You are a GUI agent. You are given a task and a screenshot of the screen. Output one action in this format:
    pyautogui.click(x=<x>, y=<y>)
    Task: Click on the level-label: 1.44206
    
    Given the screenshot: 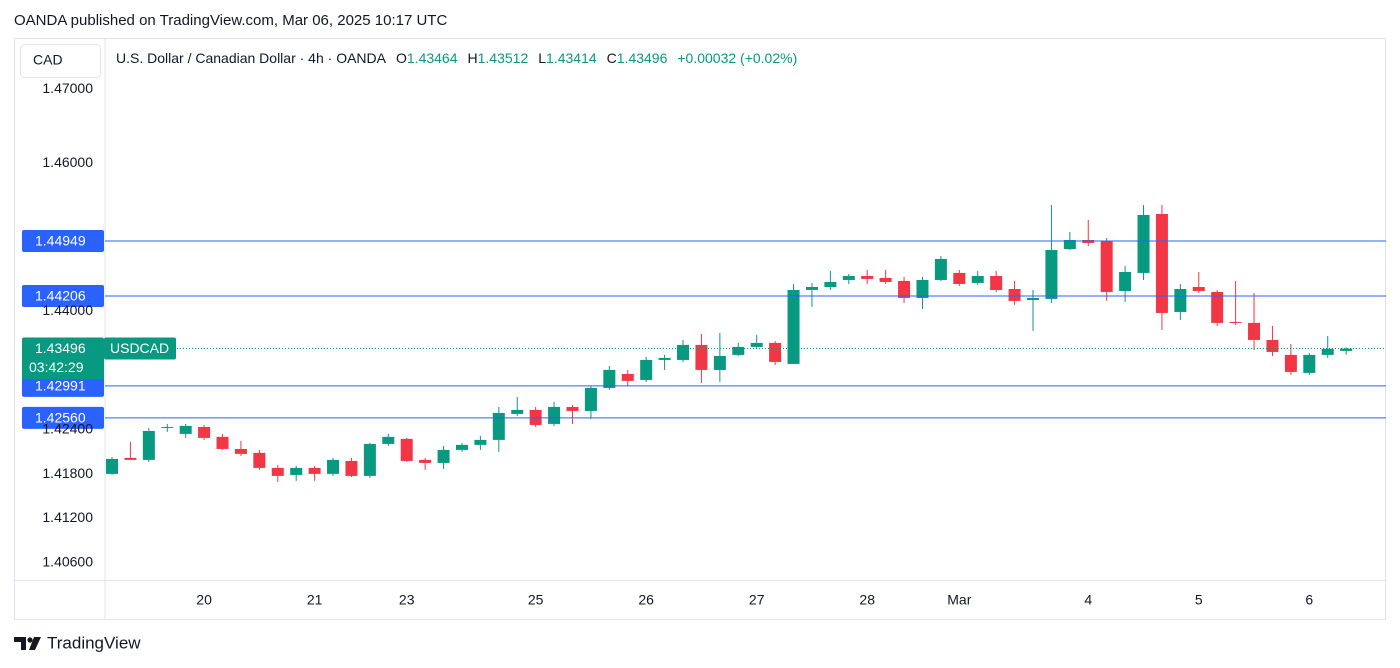 What is the action you would take?
    pyautogui.click(x=60, y=296)
    